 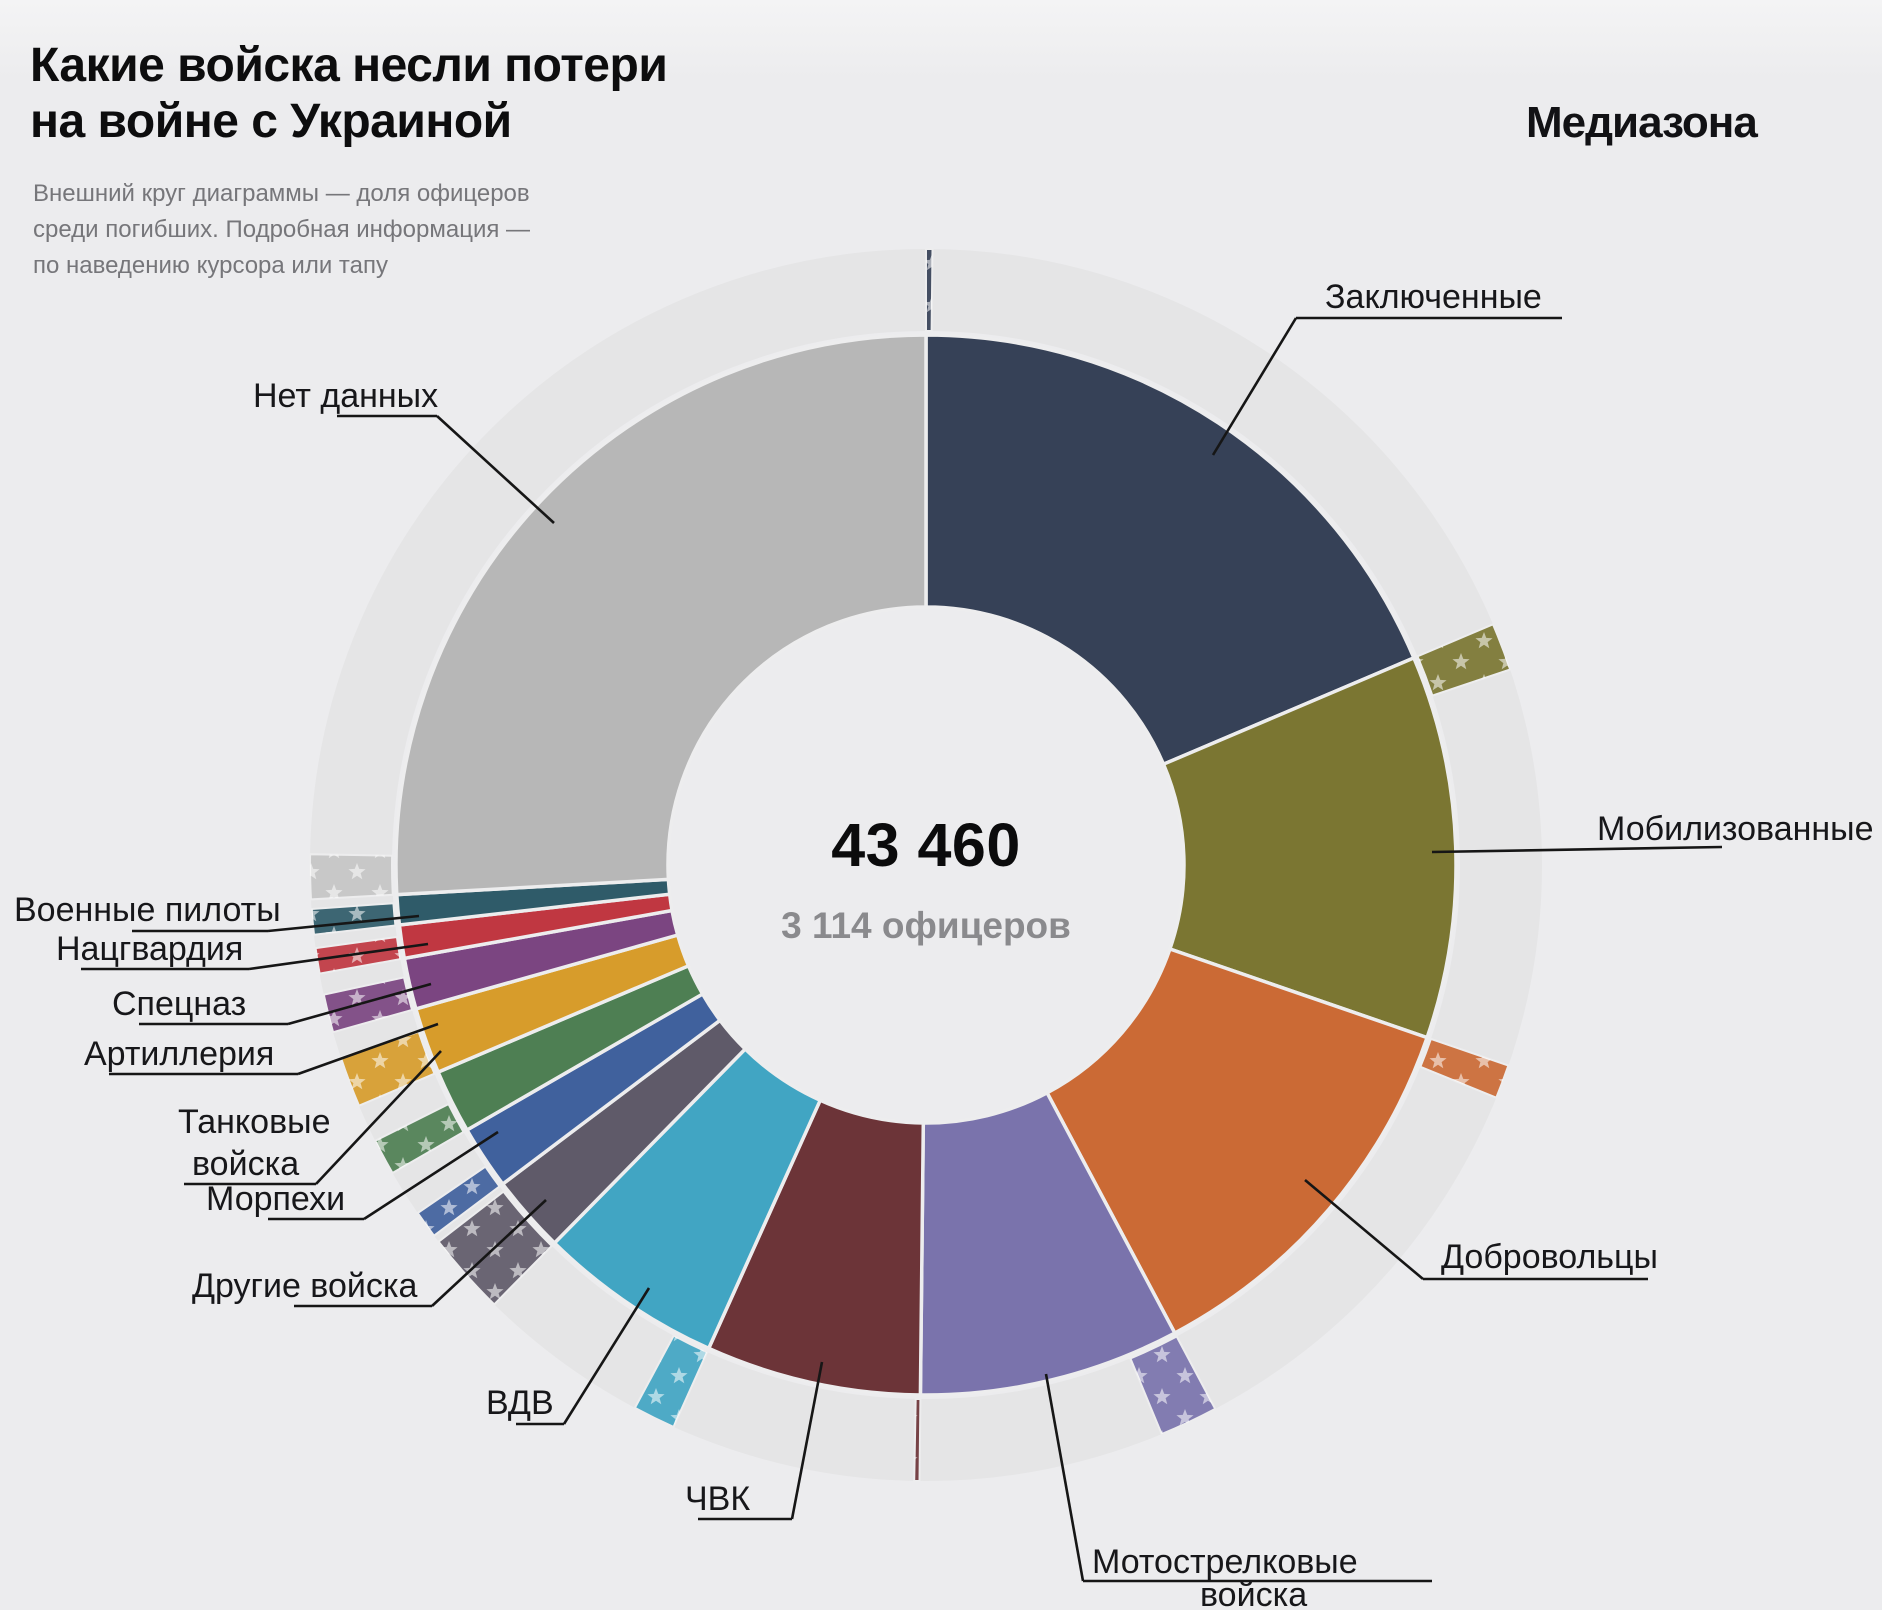 What do you see at coordinates (1433, 297) in the screenshot?
I see `segment-label-zakliuchennye: Заключенные` at bounding box center [1433, 297].